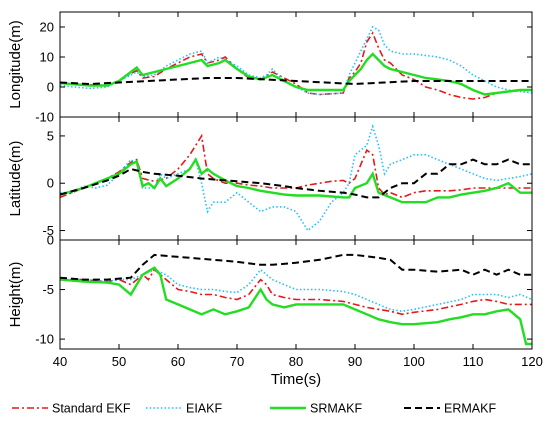 Image resolution: width=550 pixels, height=423 pixels. What do you see at coordinates (184, 409) in the screenshot?
I see `legend-entry-eiakf: EIAKF` at bounding box center [184, 409].